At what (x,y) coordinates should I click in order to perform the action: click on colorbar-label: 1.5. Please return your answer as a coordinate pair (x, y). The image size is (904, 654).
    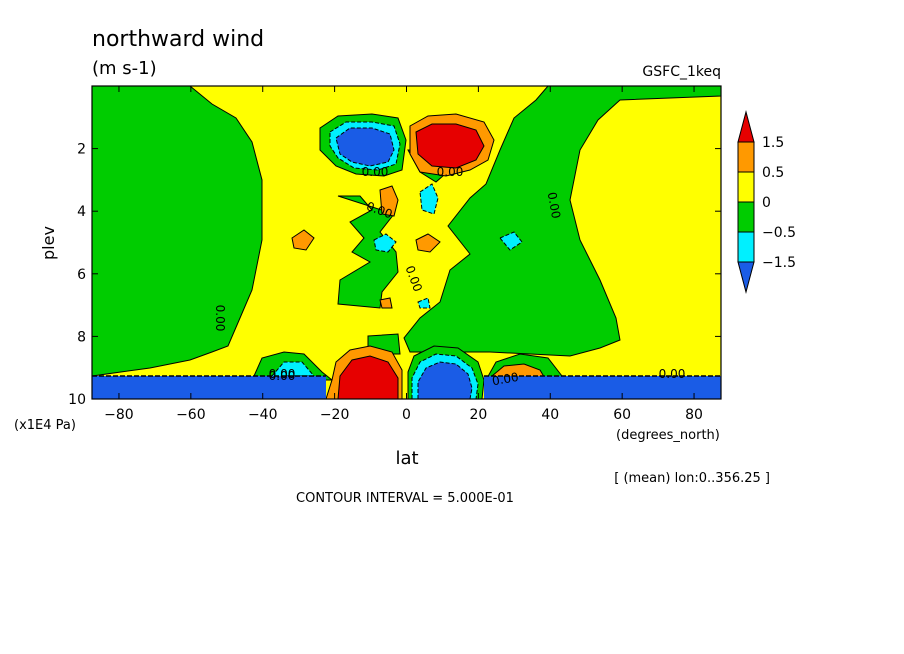
    Looking at the image, I should click on (773, 143).